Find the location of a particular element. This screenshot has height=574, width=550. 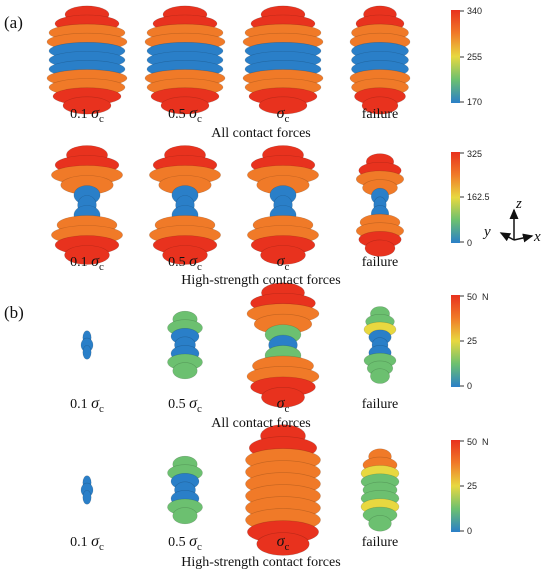

colorbar-b-all-min: 0 is located at coordinates (469, 386).